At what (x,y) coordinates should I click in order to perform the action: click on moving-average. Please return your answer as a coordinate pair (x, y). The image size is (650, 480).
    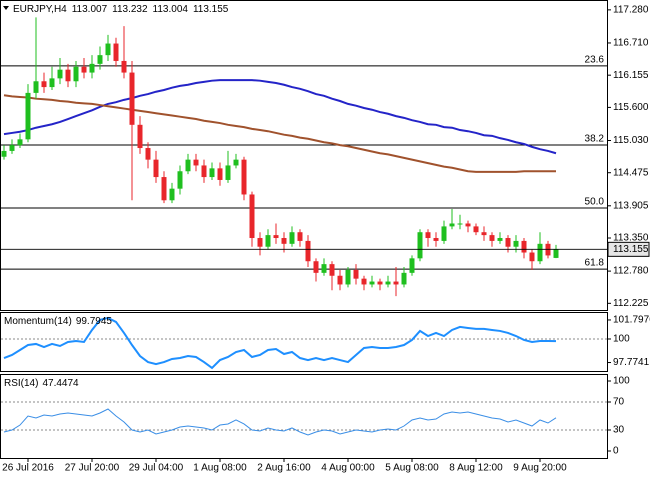
    Looking at the image, I should click on (280, 117).